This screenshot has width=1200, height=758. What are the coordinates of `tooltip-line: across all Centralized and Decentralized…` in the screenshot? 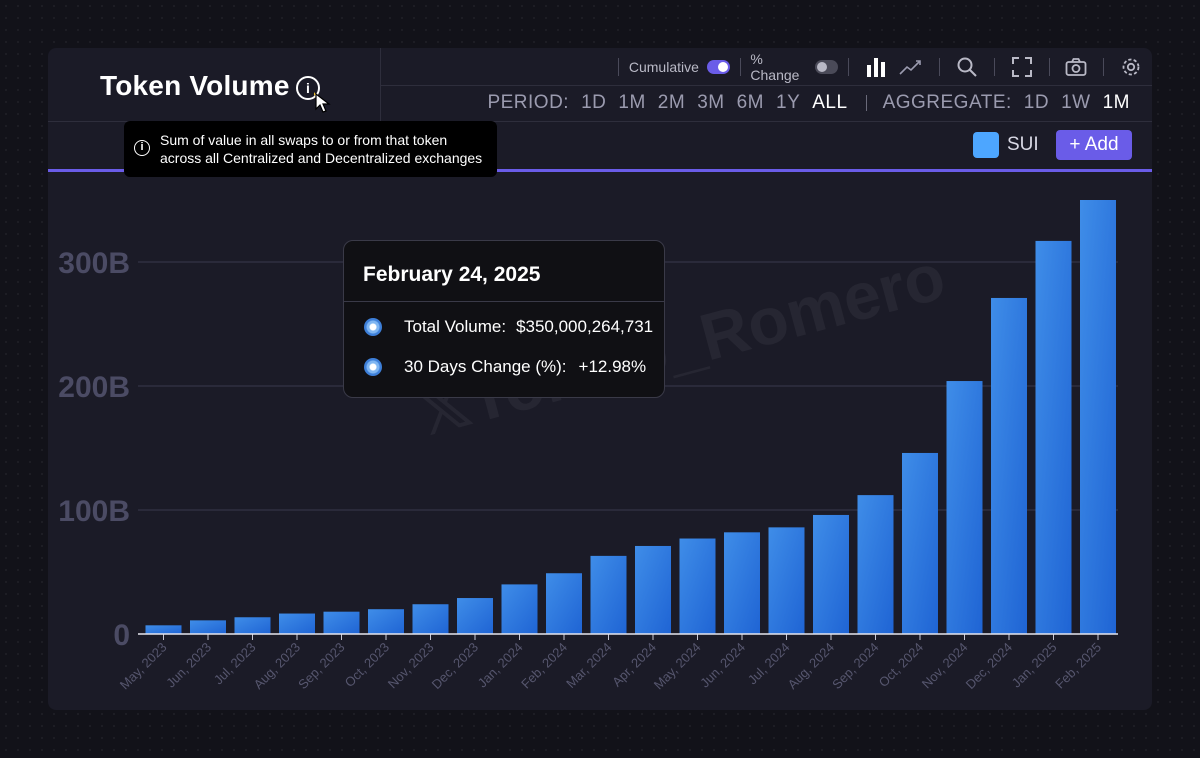 It's located at (321, 158).